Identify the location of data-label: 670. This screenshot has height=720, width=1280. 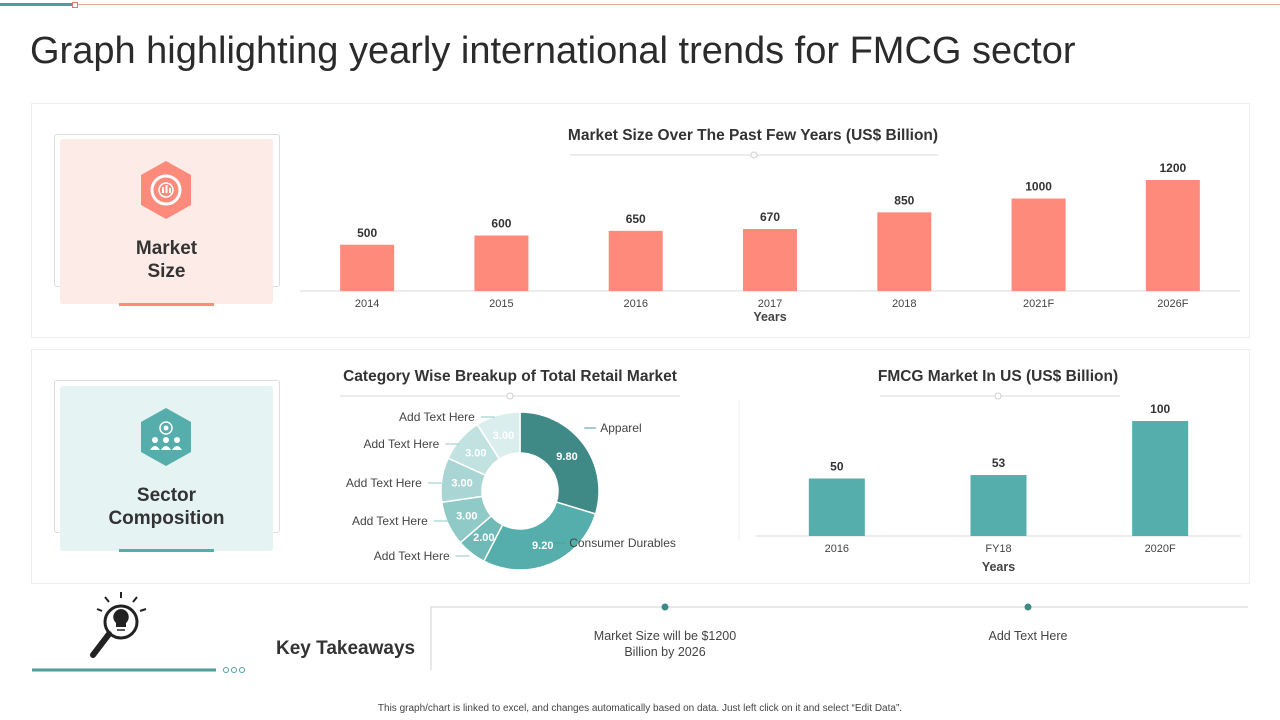
(770, 217).